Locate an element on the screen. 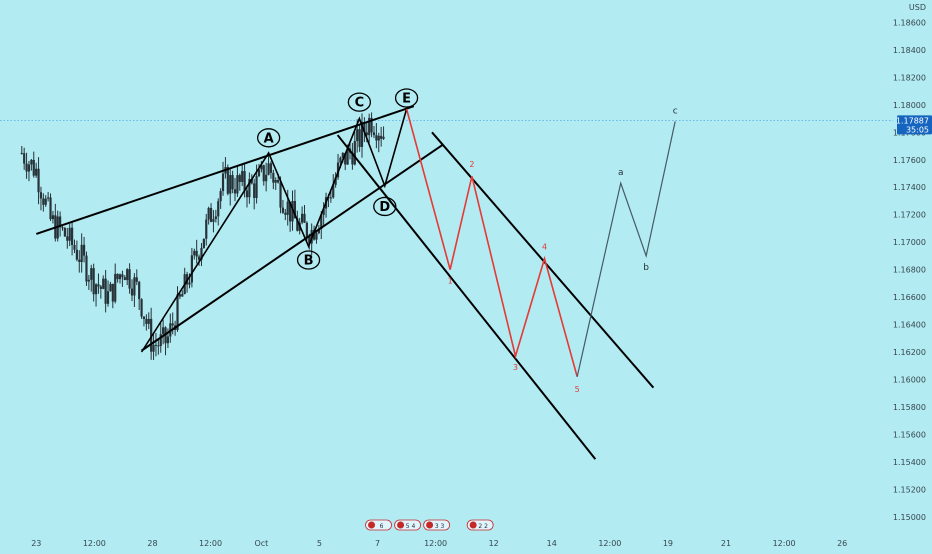 The image size is (932, 554). x-tick-label: 26 is located at coordinates (842, 543).